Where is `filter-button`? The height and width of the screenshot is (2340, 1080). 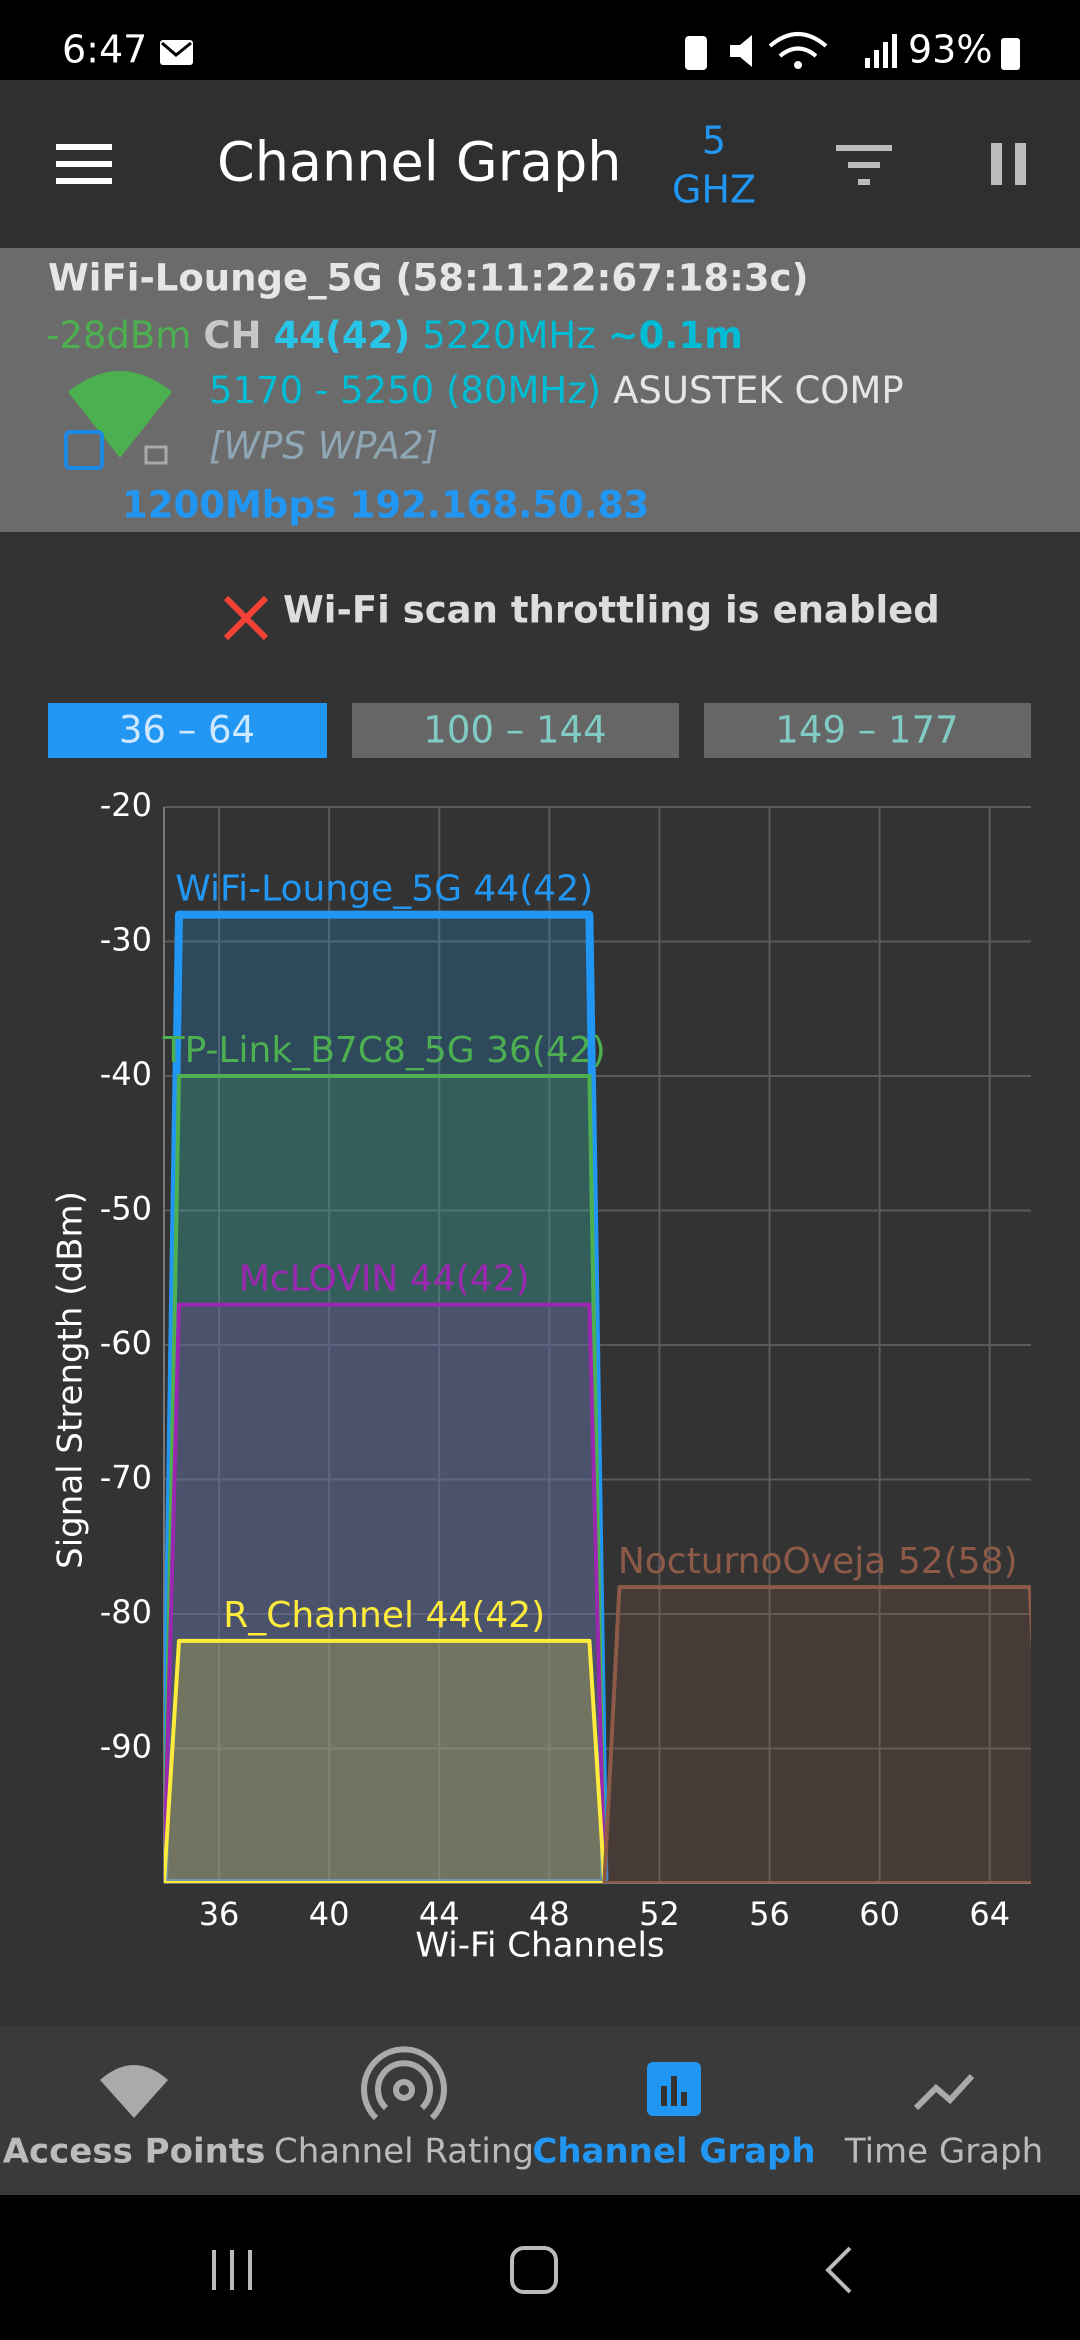 filter-button is located at coordinates (864, 165).